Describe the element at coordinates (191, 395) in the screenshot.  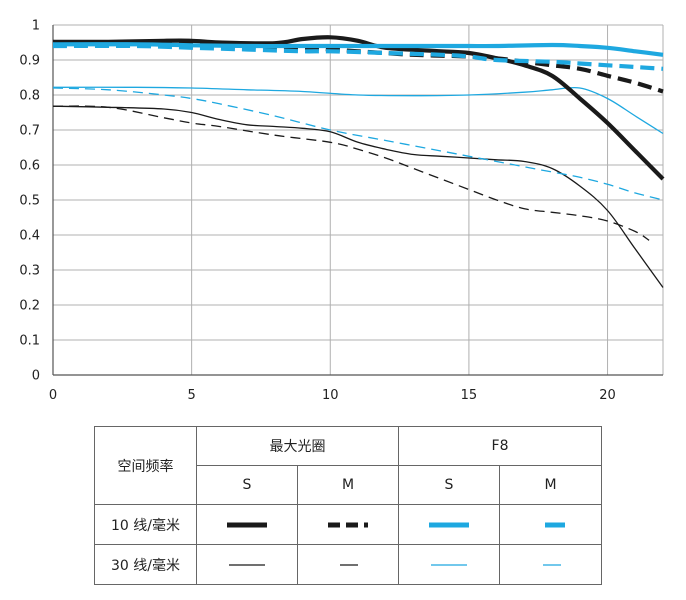
I see `x-tick-label: 5` at that location.